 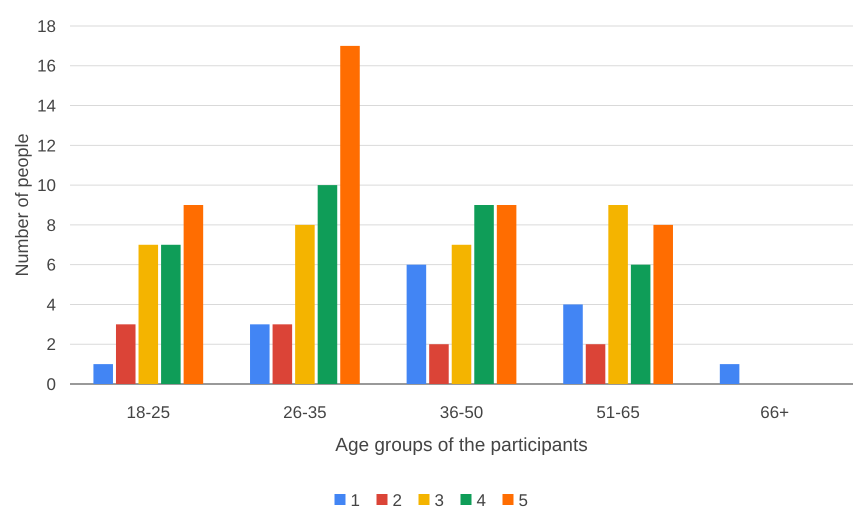 I want to click on y-axis-title: Number of people, so click(x=22, y=205).